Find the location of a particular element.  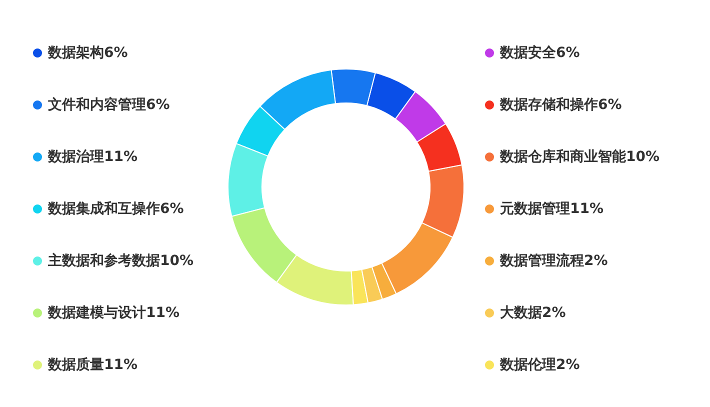

legend-label: 数据伦理2% is located at coordinates (539, 365).